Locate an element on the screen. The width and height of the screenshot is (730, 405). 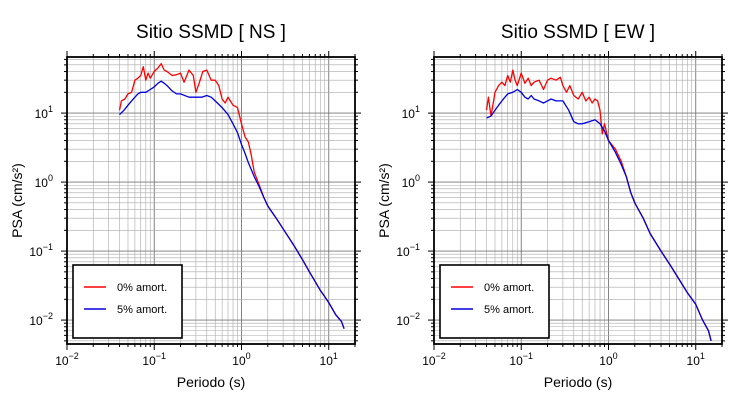
chart-title: Sitio SSMD [ NS ] is located at coordinates (211, 32).